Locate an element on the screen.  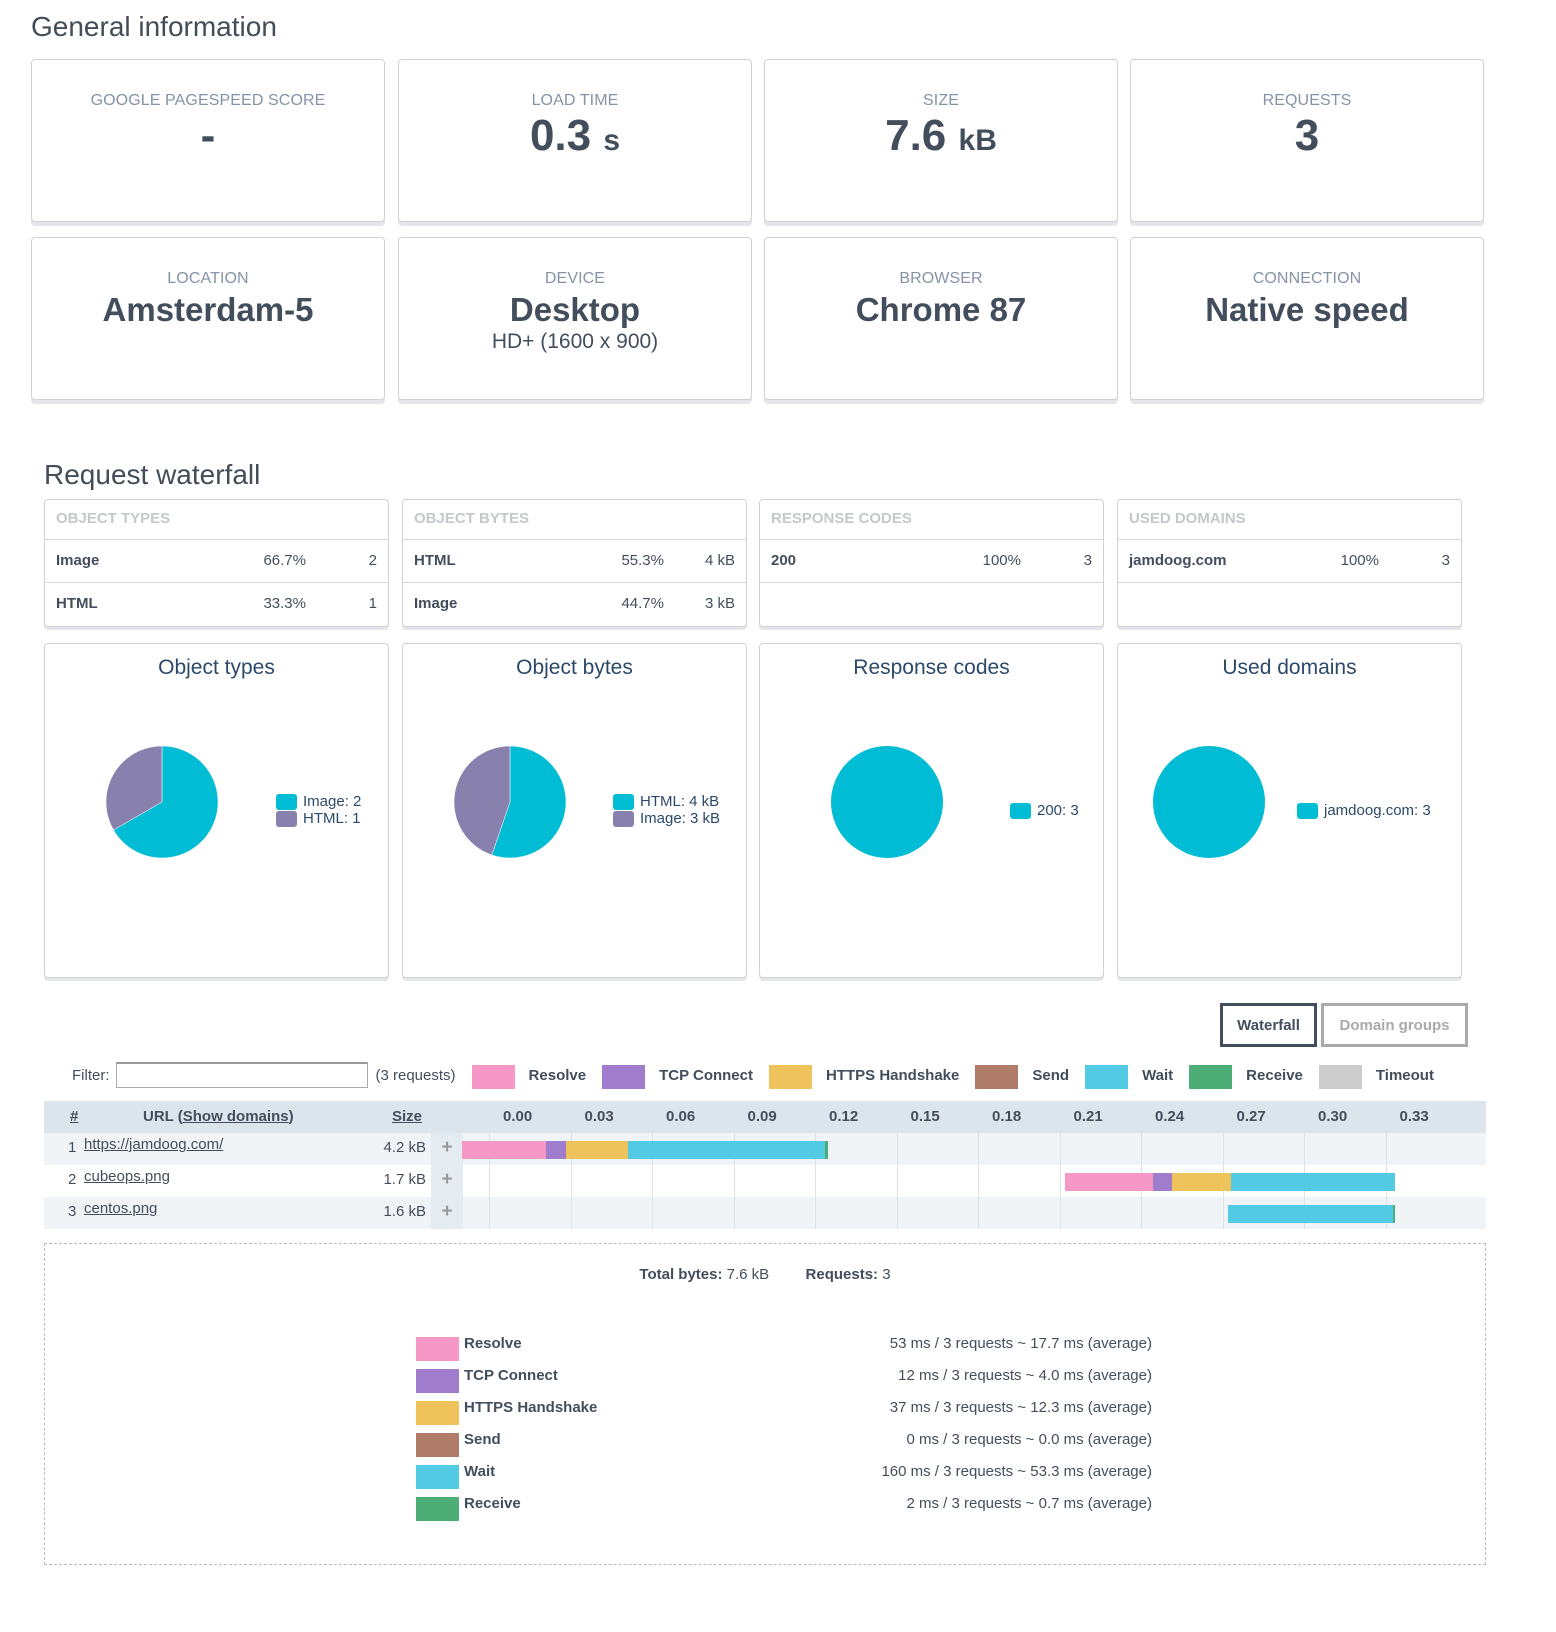
summary-table-title: USED DOMAINS is located at coordinates (1289, 520).